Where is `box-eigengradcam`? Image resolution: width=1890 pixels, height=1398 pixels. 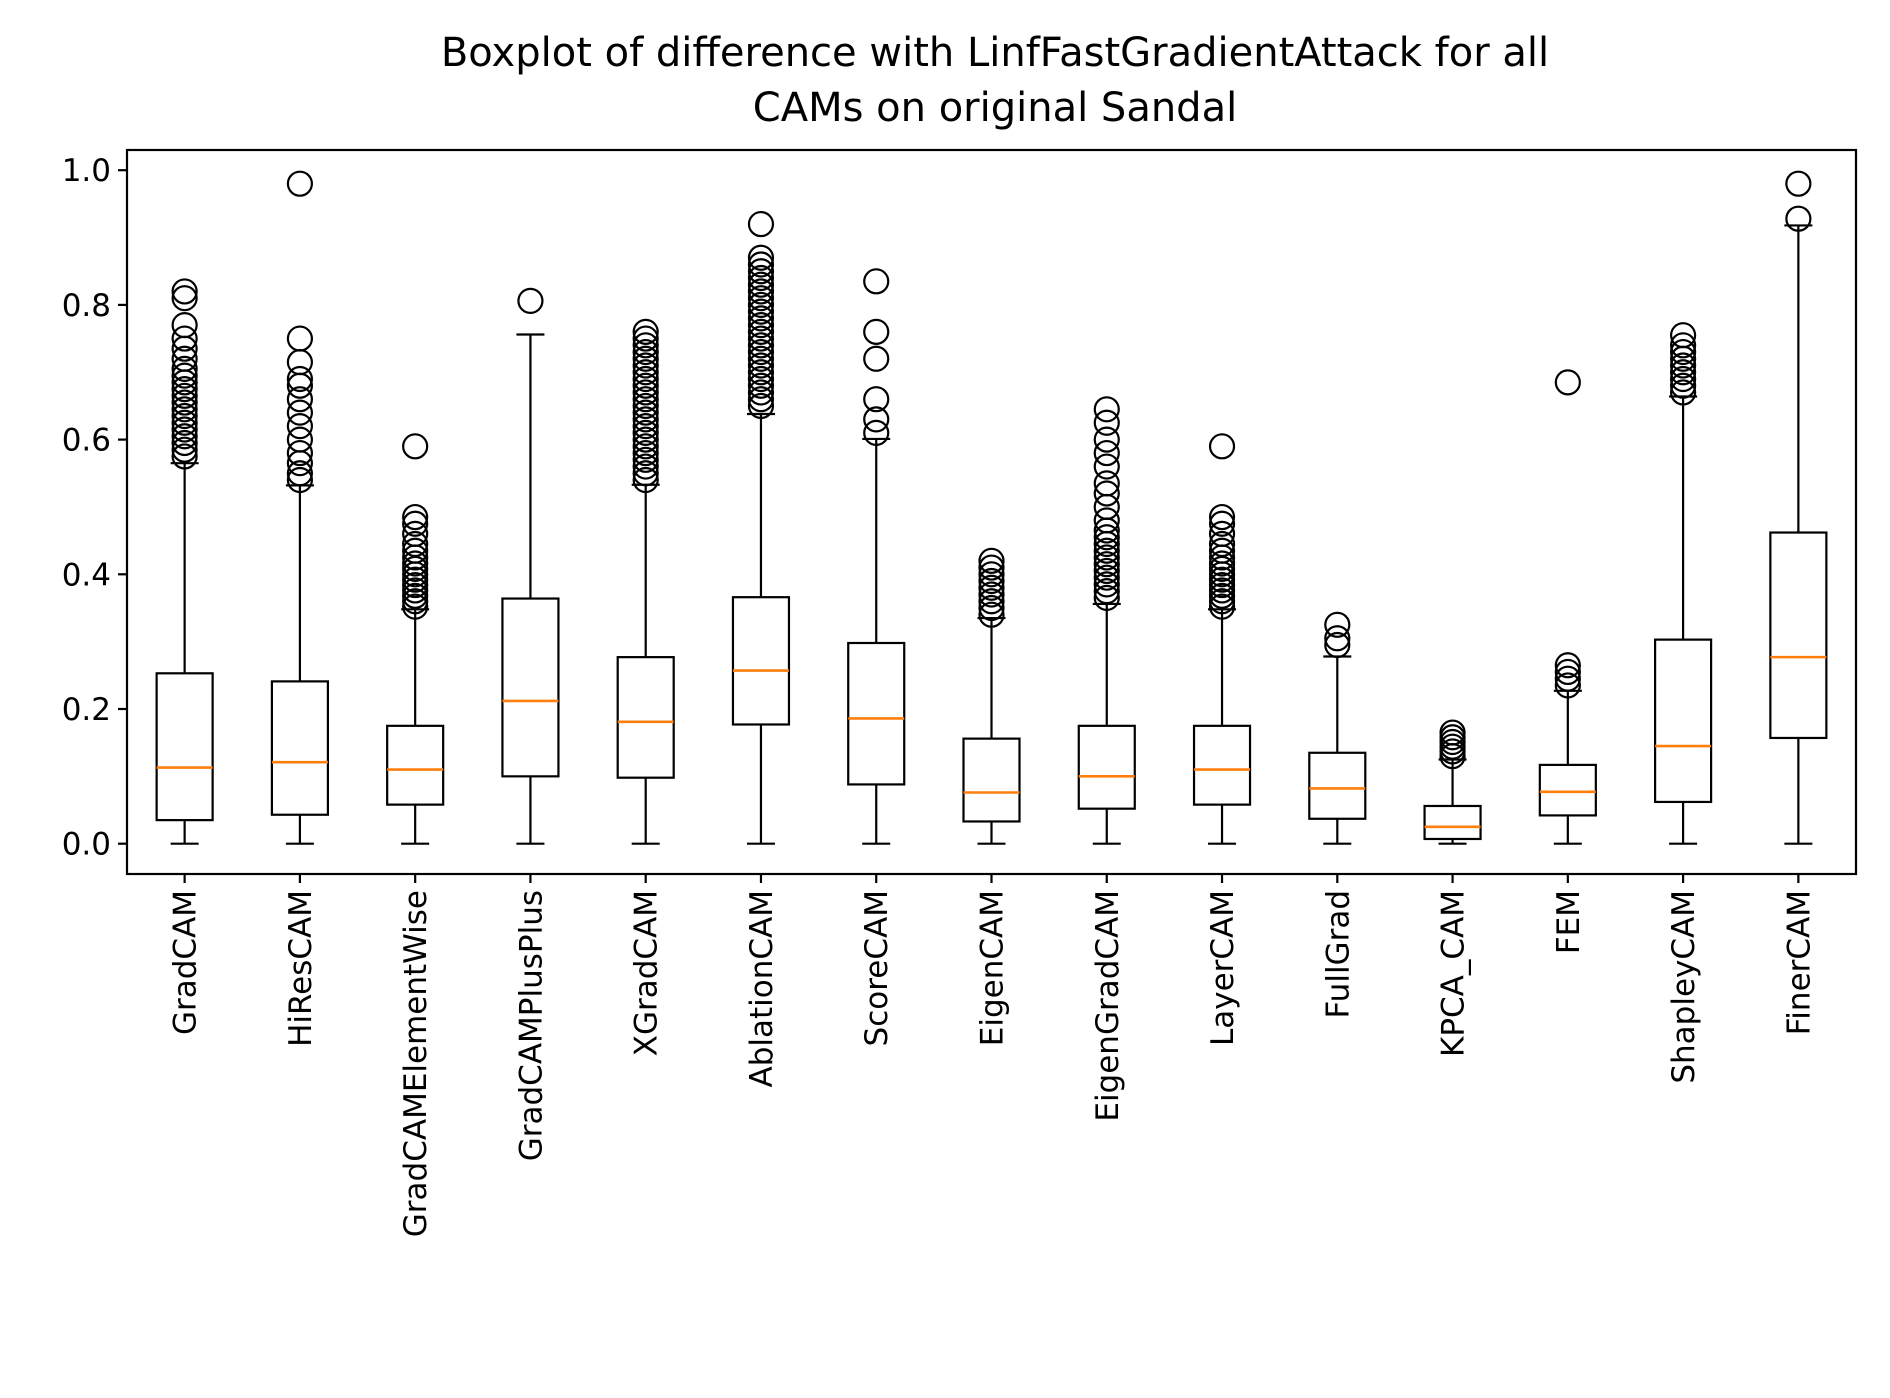
box-eigengradcam is located at coordinates (1106, 767).